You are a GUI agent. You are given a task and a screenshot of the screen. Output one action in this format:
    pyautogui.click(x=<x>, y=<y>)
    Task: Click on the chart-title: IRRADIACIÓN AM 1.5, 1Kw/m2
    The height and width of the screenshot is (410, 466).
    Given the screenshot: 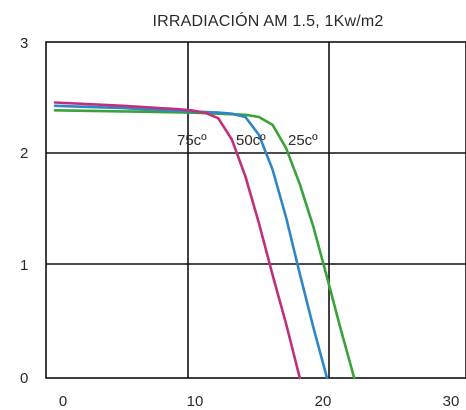 What is the action you would take?
    pyautogui.click(x=267, y=20)
    